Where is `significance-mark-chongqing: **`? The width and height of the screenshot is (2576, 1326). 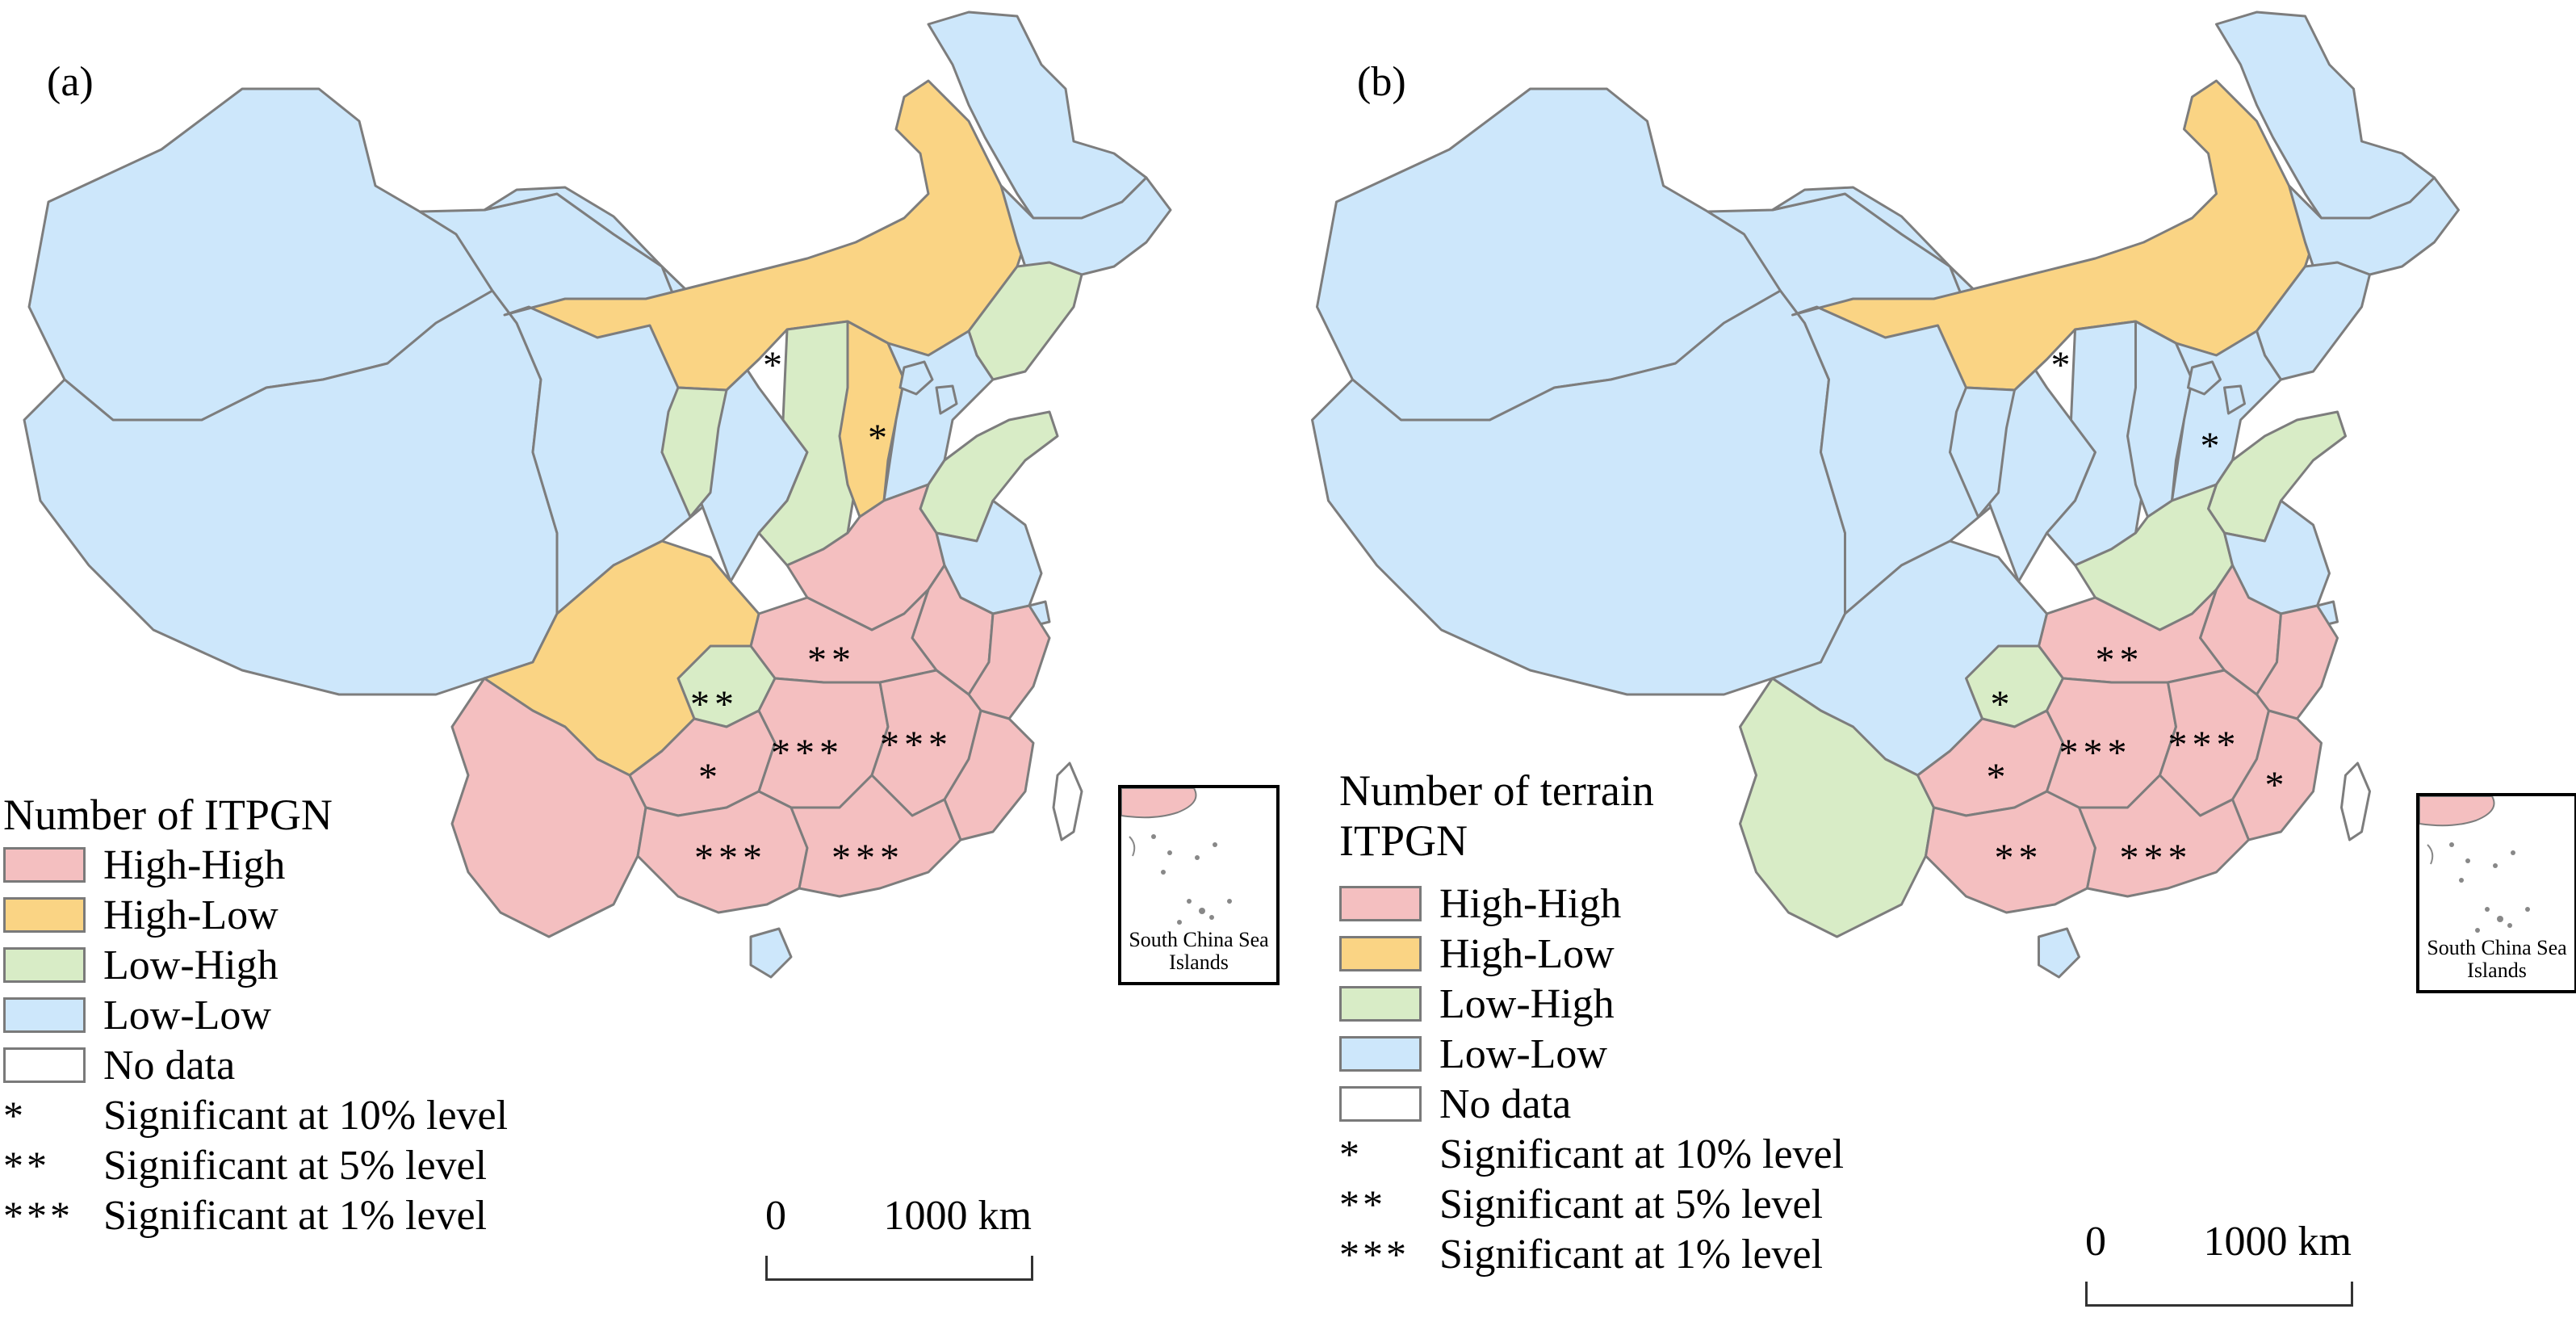
significance-mark-chongqing: ** is located at coordinates (714, 704).